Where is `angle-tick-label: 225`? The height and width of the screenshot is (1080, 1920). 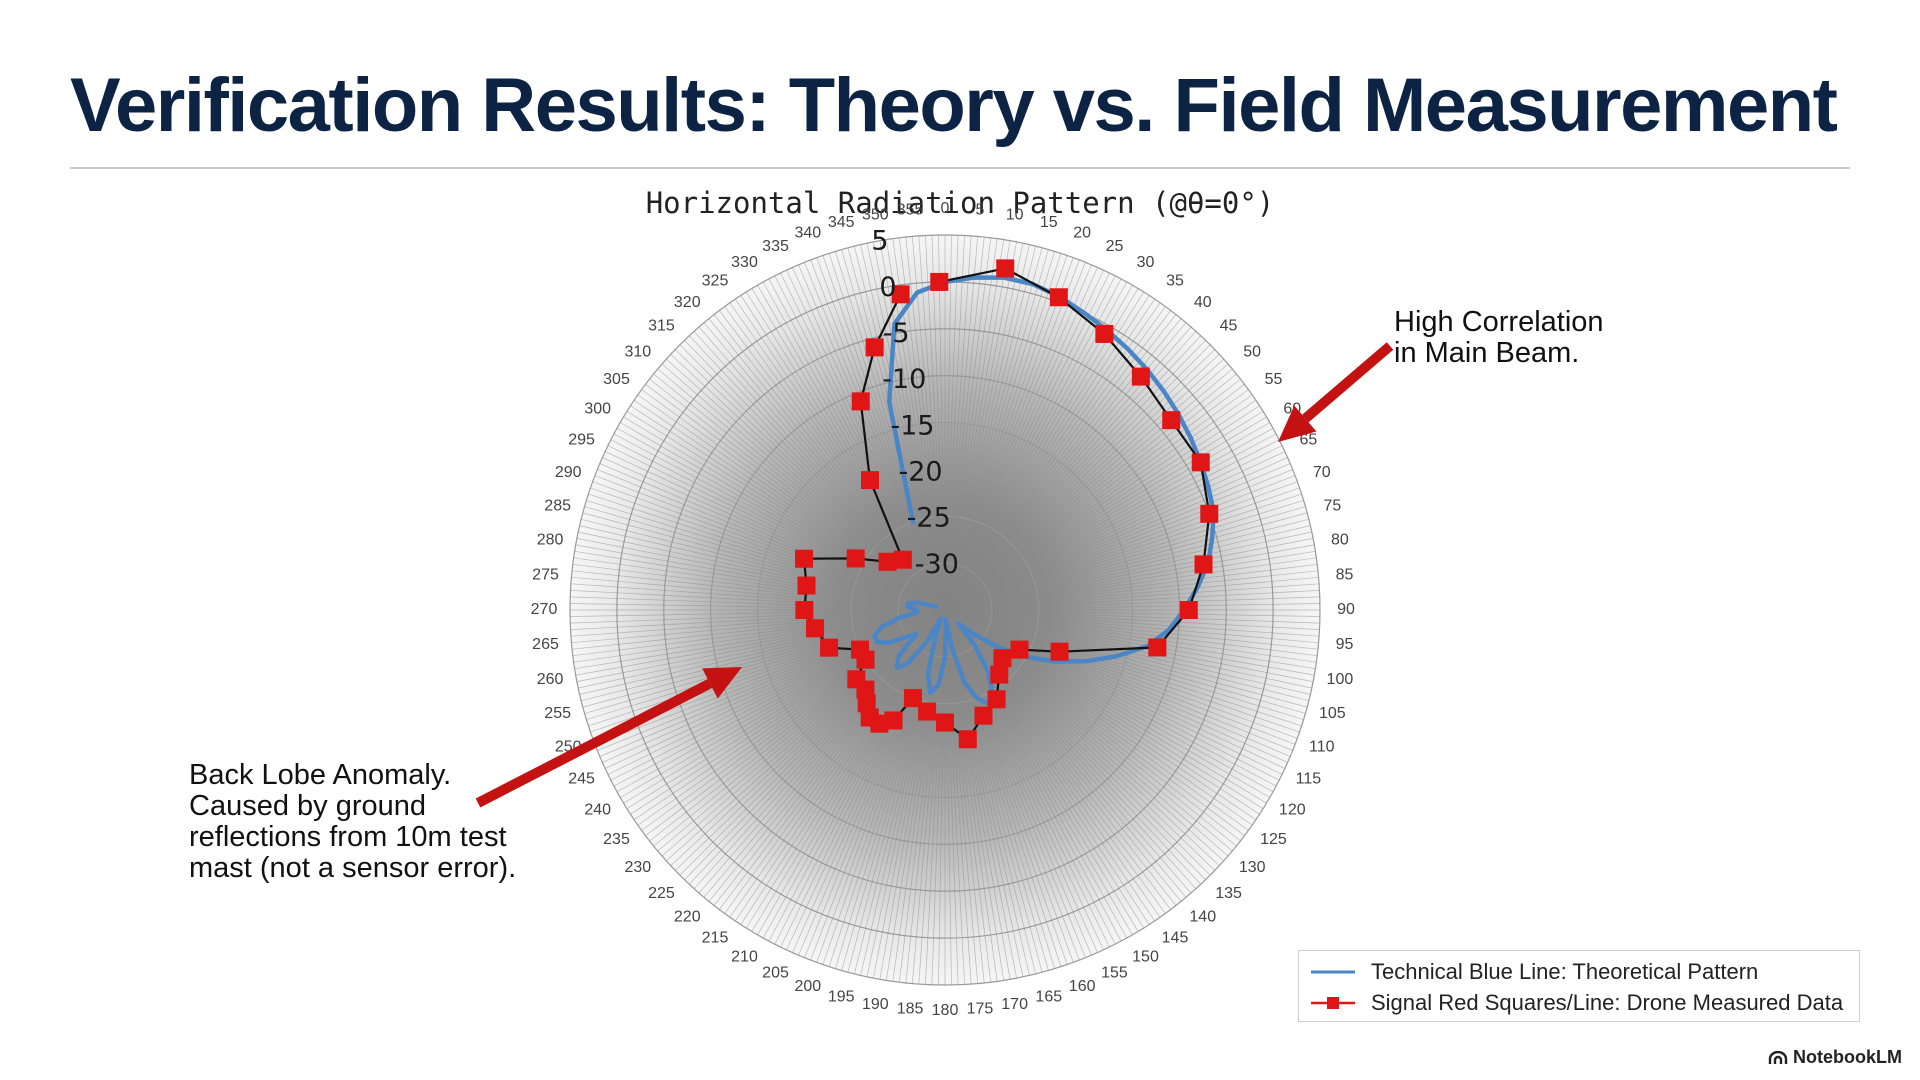 angle-tick-label: 225 is located at coordinates (661, 893).